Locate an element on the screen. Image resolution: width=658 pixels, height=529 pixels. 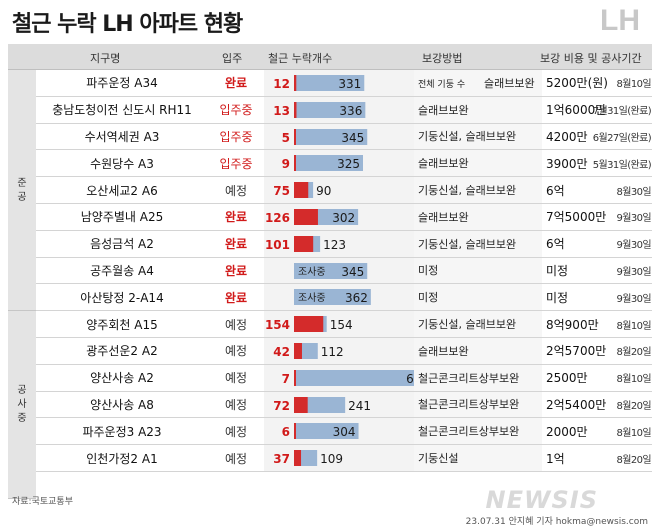
rebar-bar-chart: 154 154 is located at coordinates (309, 324).